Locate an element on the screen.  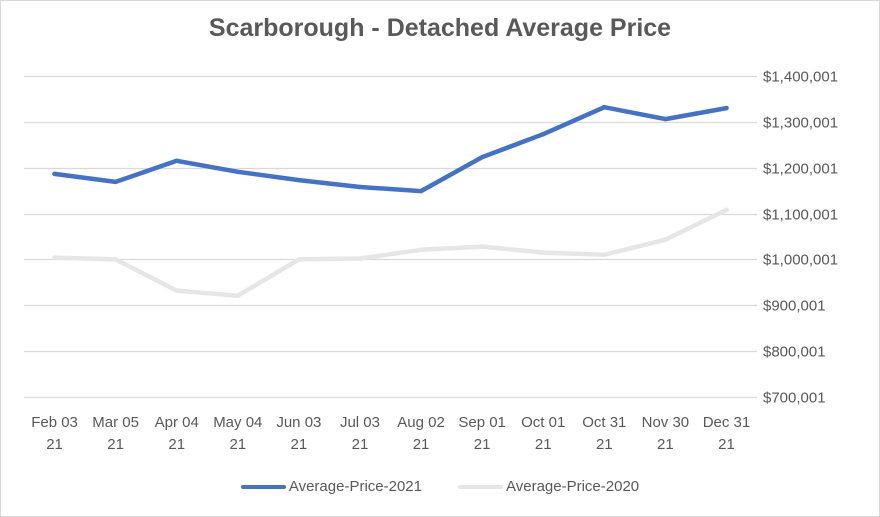
x-tick-label: Jun 03 21 is located at coordinates (298, 433).